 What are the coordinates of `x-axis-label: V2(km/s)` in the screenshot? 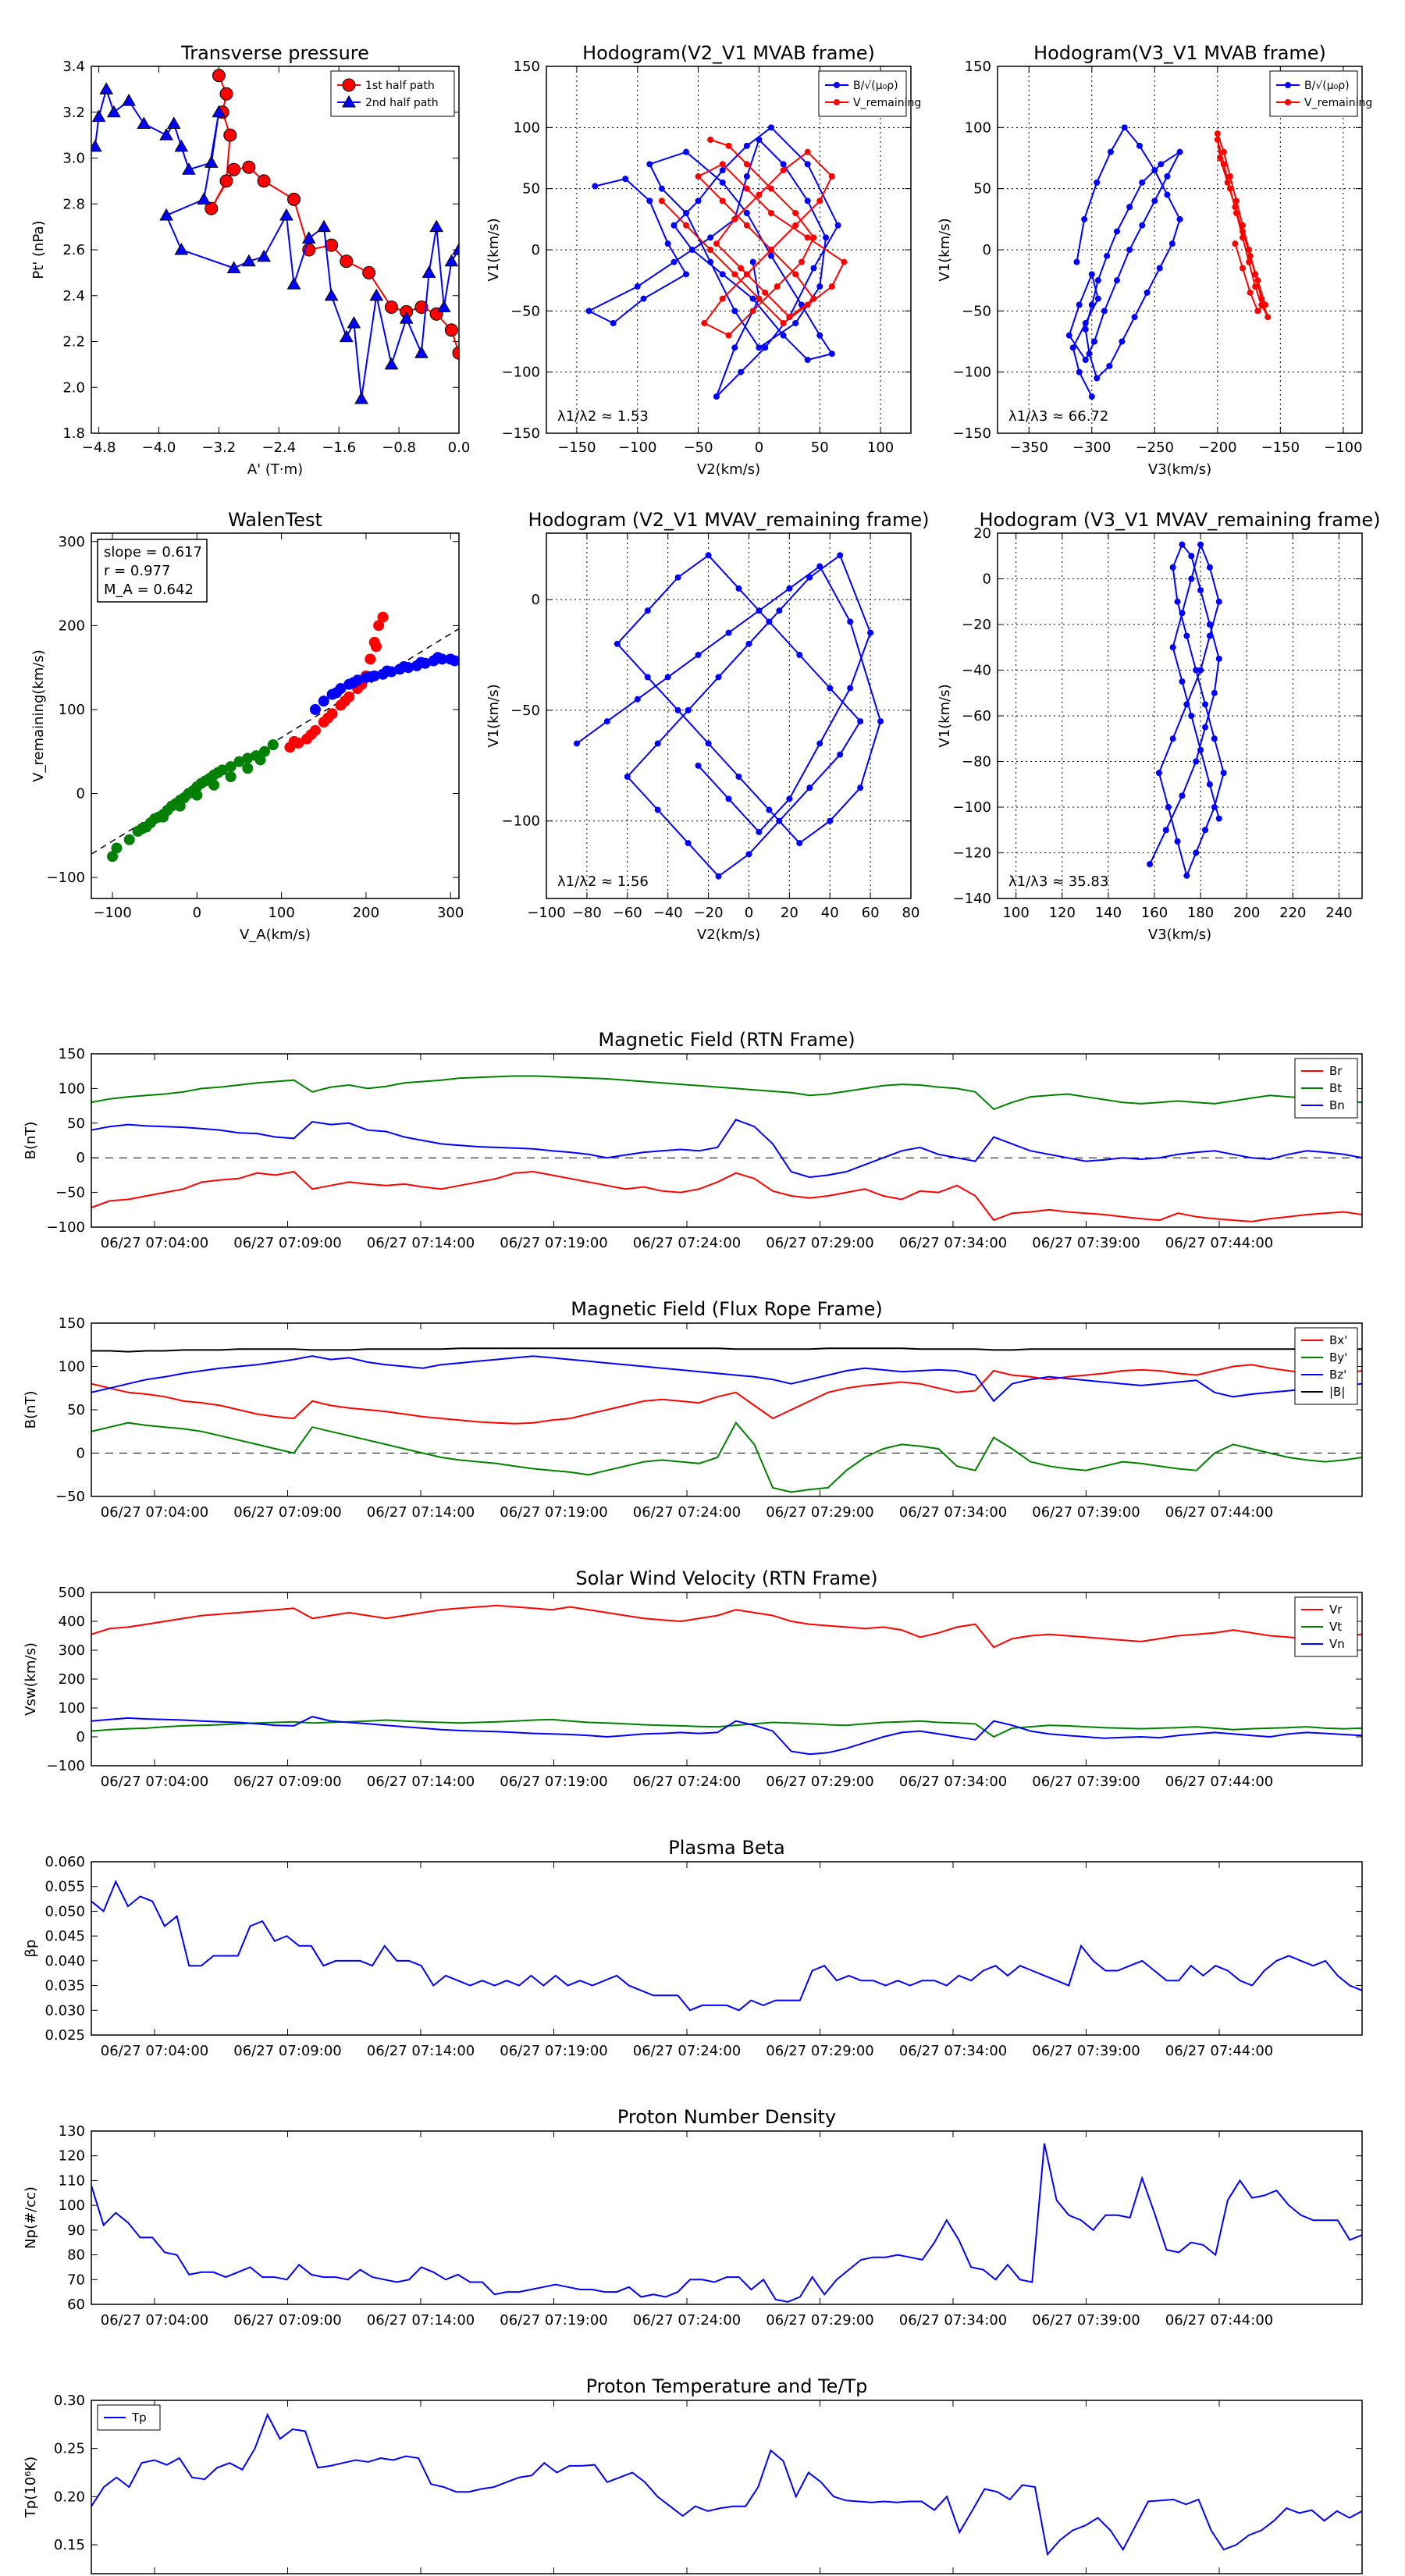 It's located at (728, 469).